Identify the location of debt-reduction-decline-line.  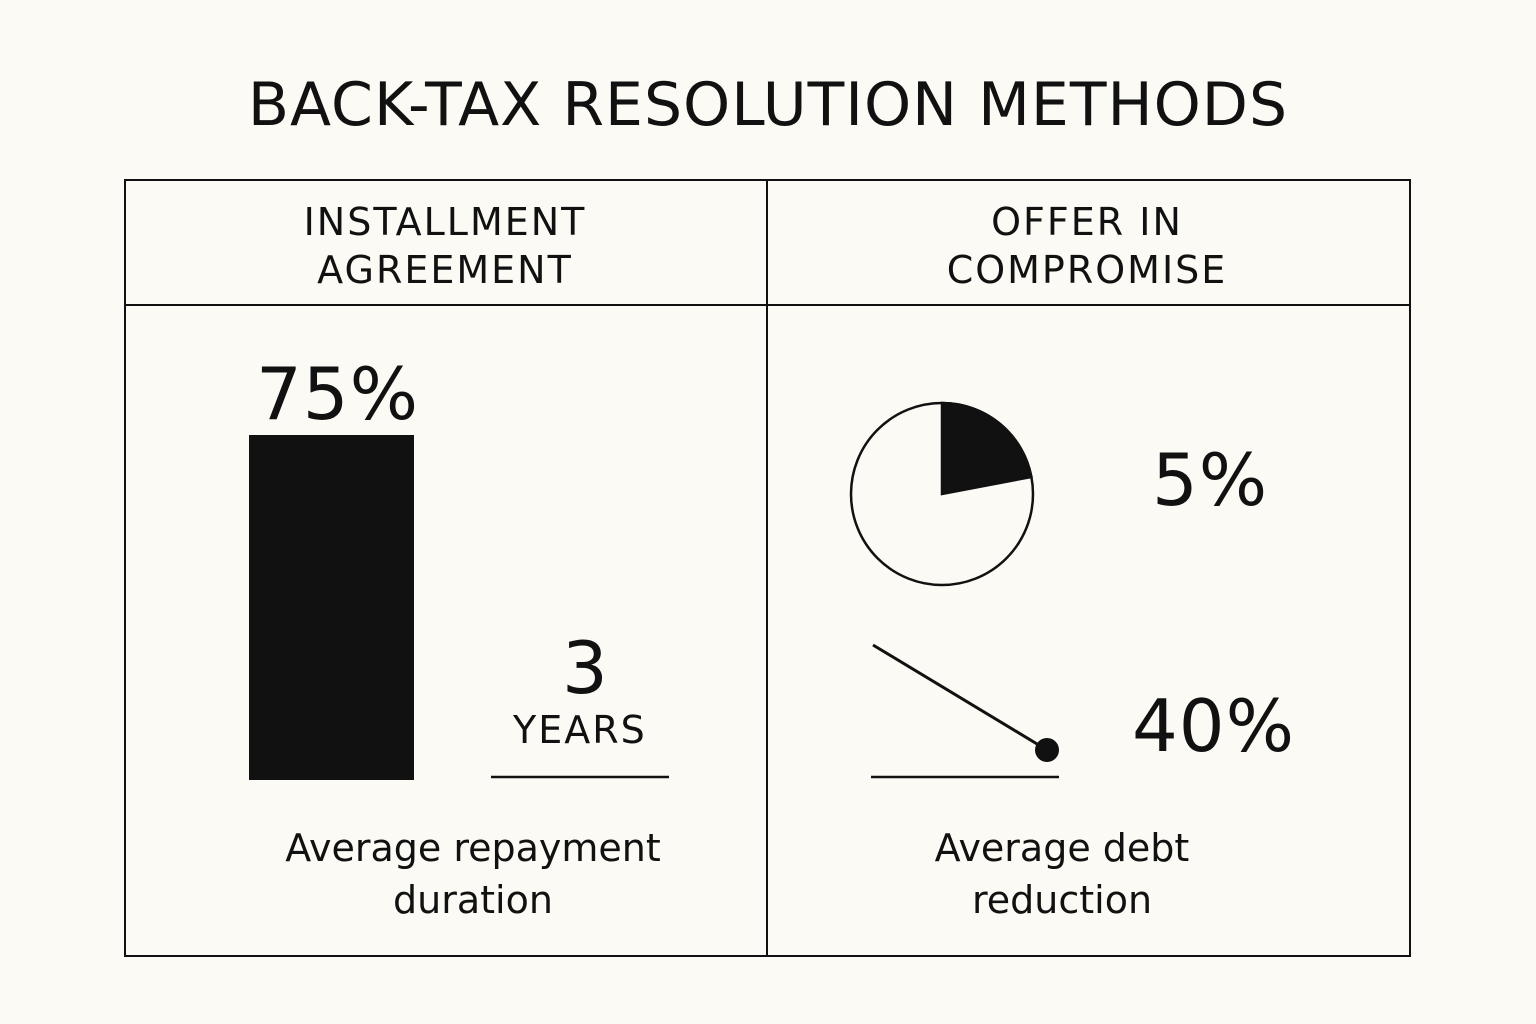
(960, 697).